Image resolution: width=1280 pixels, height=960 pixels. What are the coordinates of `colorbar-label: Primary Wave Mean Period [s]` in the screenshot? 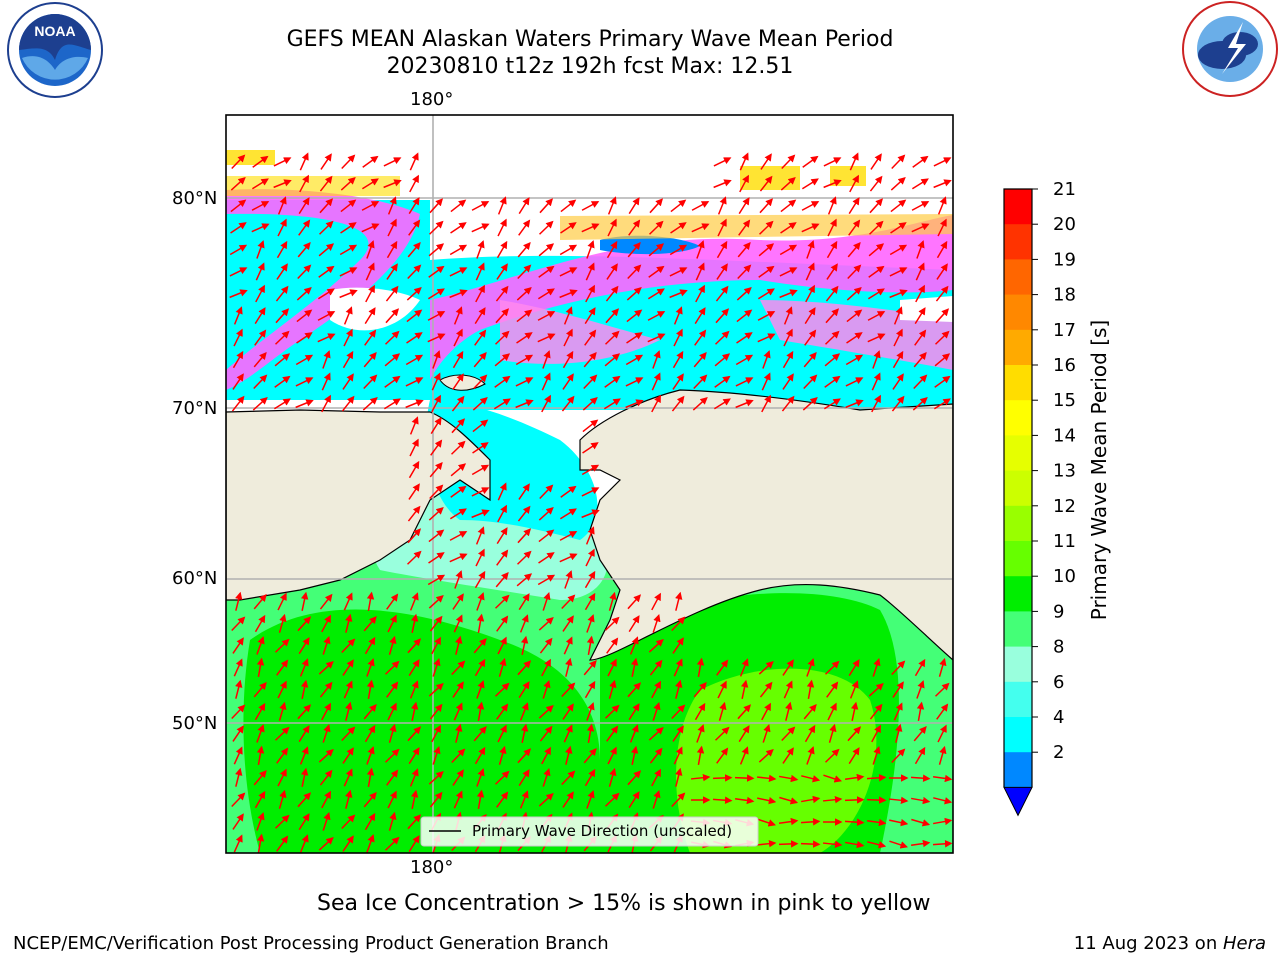 It's located at (1099, 470).